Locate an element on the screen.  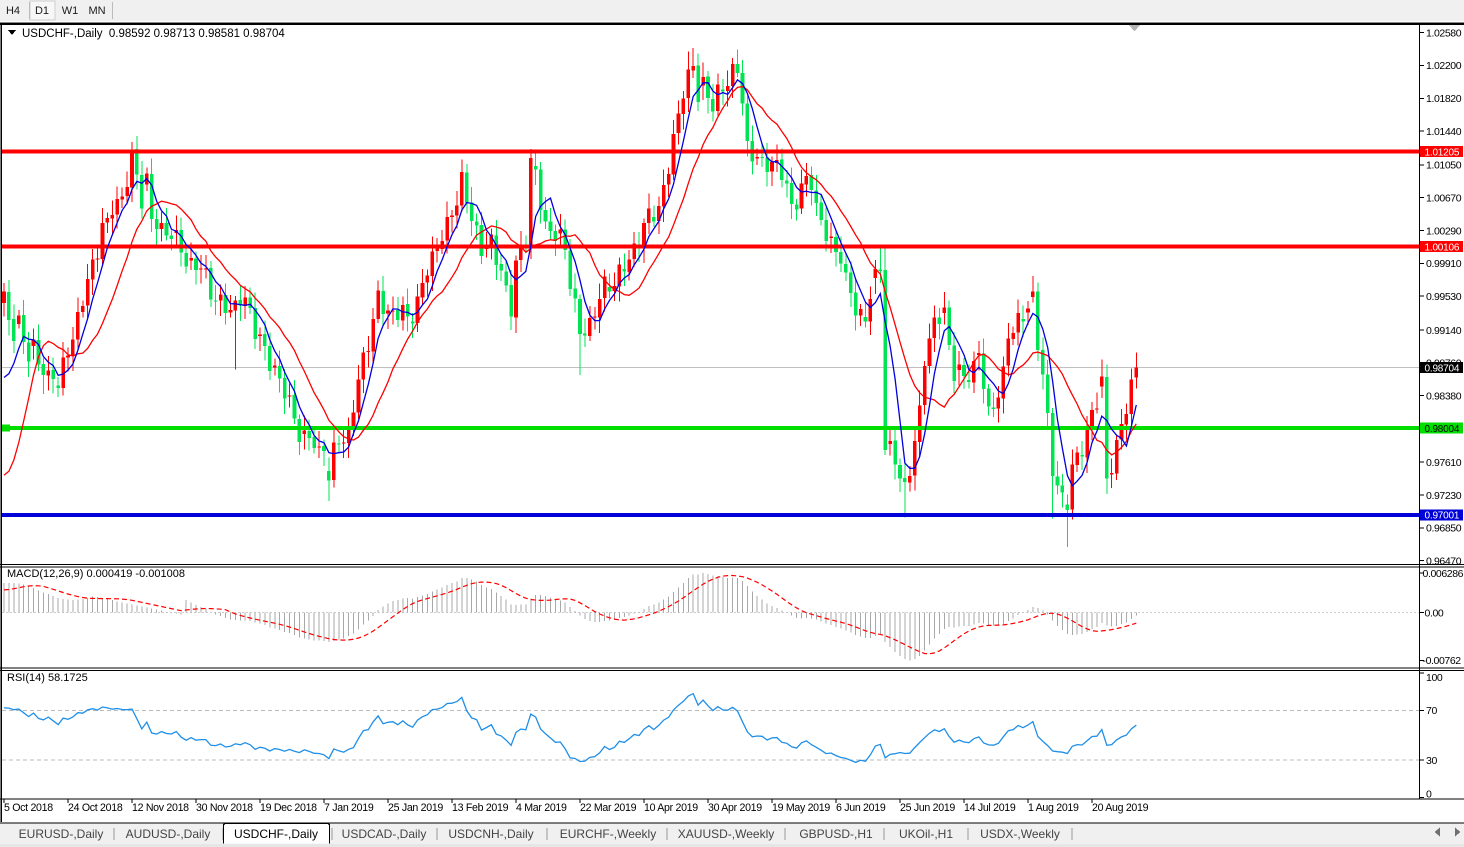
svg-text: 0.98704 is located at coordinates (1442, 368).